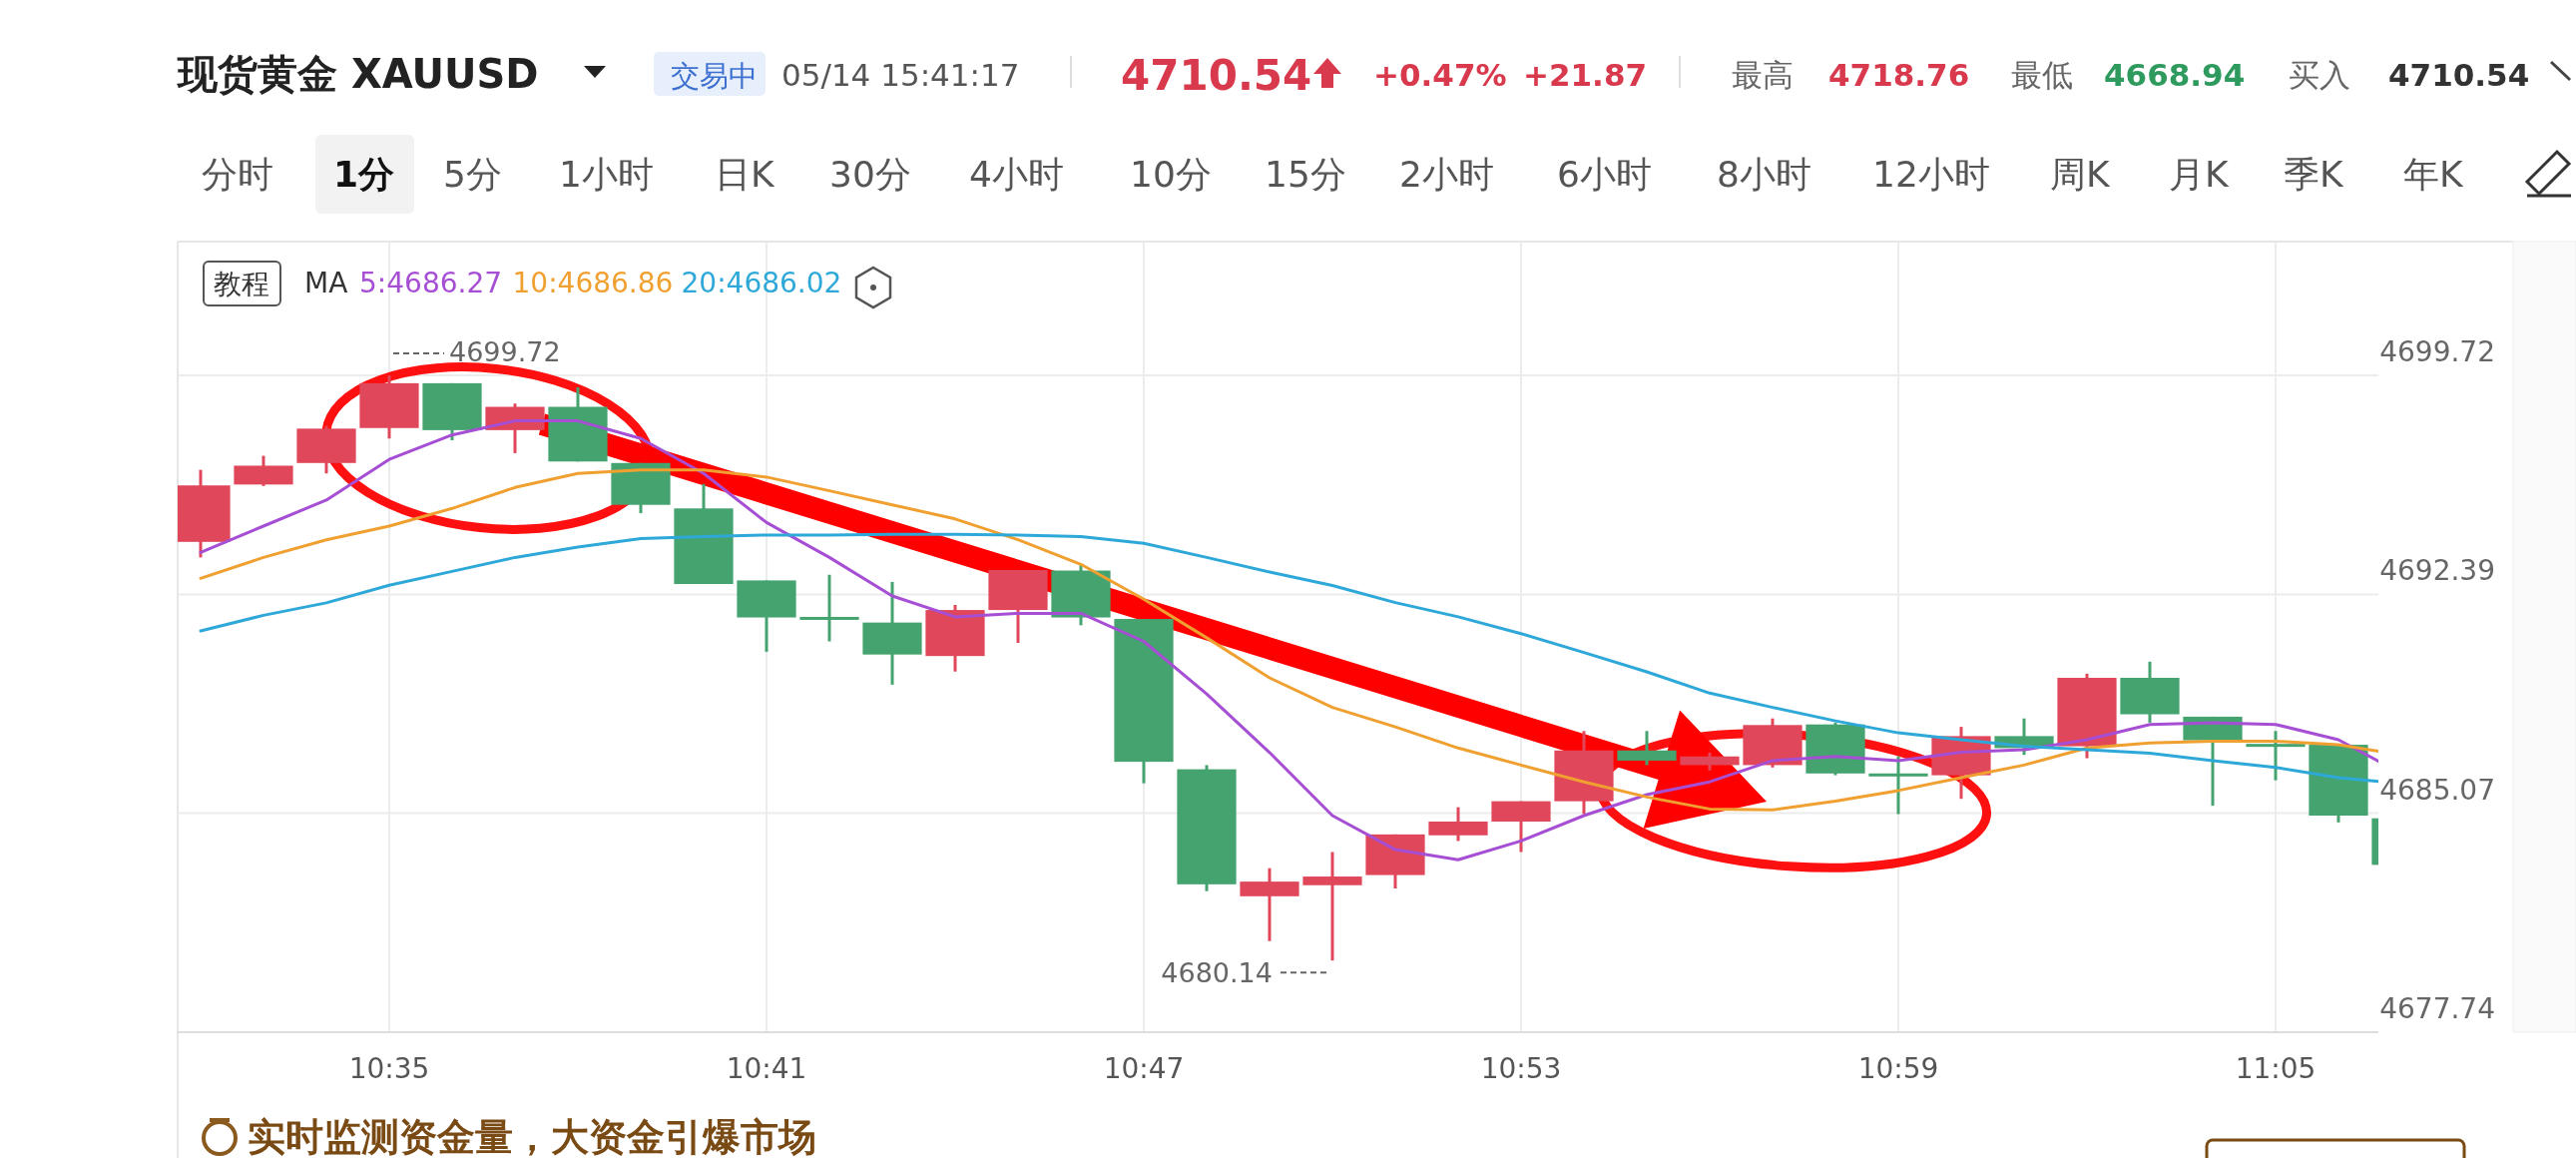 This screenshot has height=1158, width=2576. I want to click on legend-title: MA, so click(326, 283).